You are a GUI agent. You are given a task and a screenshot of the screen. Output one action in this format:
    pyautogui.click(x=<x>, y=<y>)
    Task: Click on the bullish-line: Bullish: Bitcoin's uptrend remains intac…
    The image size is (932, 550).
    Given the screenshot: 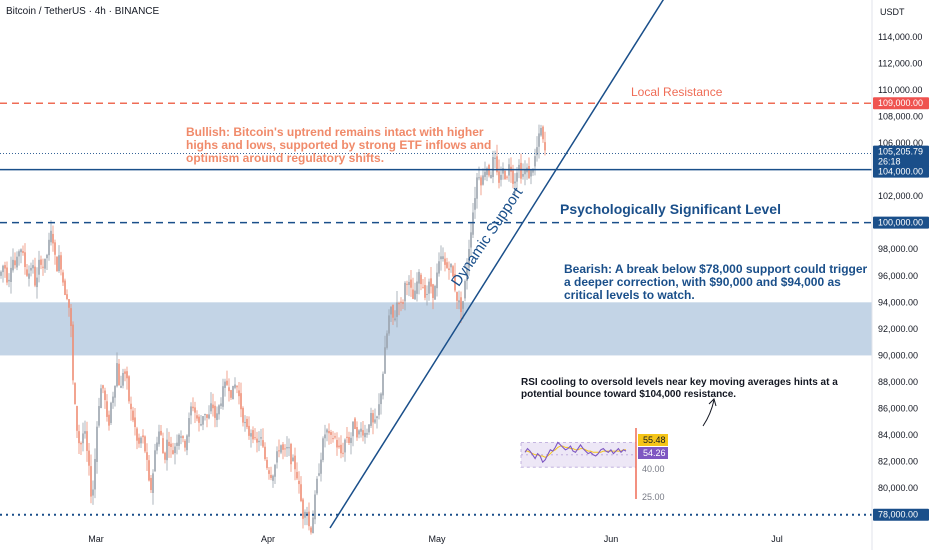 What is the action you would take?
    pyautogui.click(x=335, y=132)
    